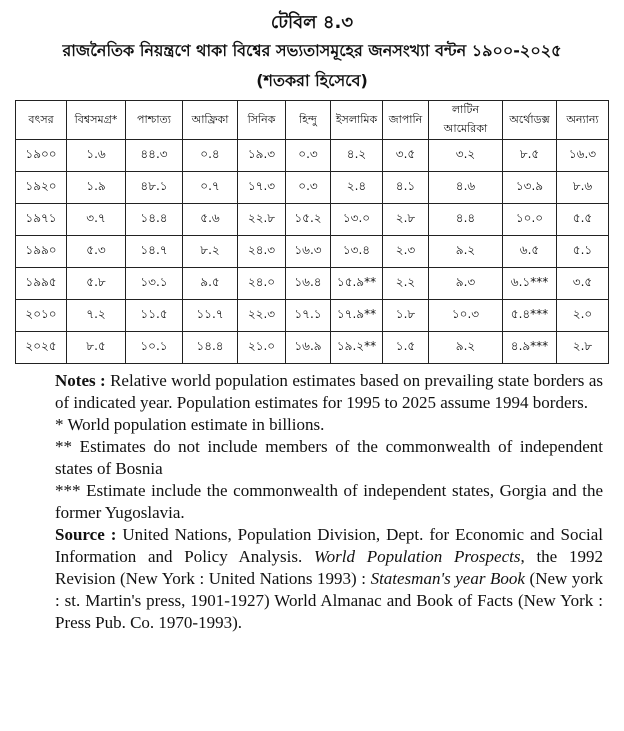 Image resolution: width=624 pixels, height=731 pixels. What do you see at coordinates (86, 534) in the screenshot?
I see `source-label: Source :` at bounding box center [86, 534].